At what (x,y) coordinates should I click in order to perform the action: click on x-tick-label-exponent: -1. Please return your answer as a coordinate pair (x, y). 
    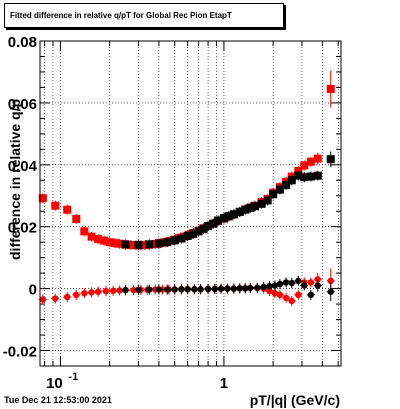
    Looking at the image, I should click on (73, 377).